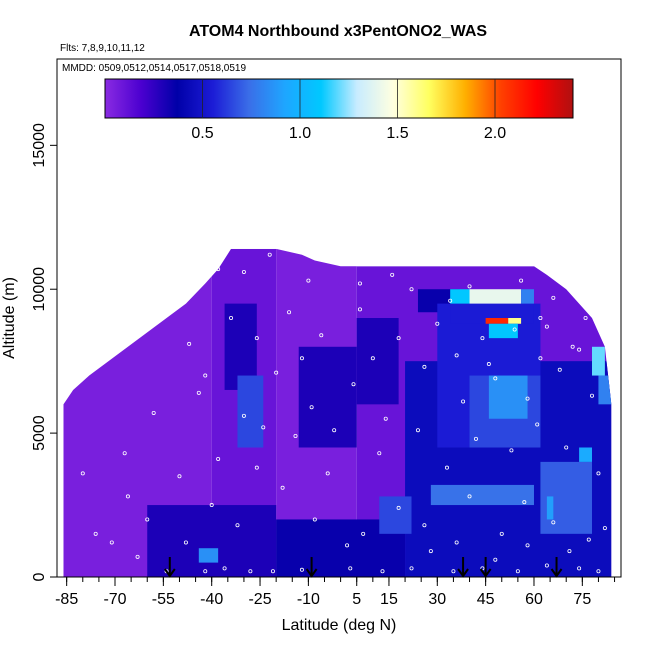  What do you see at coordinates (339, 98) in the screenshot?
I see `colorbar-gradient` at bounding box center [339, 98].